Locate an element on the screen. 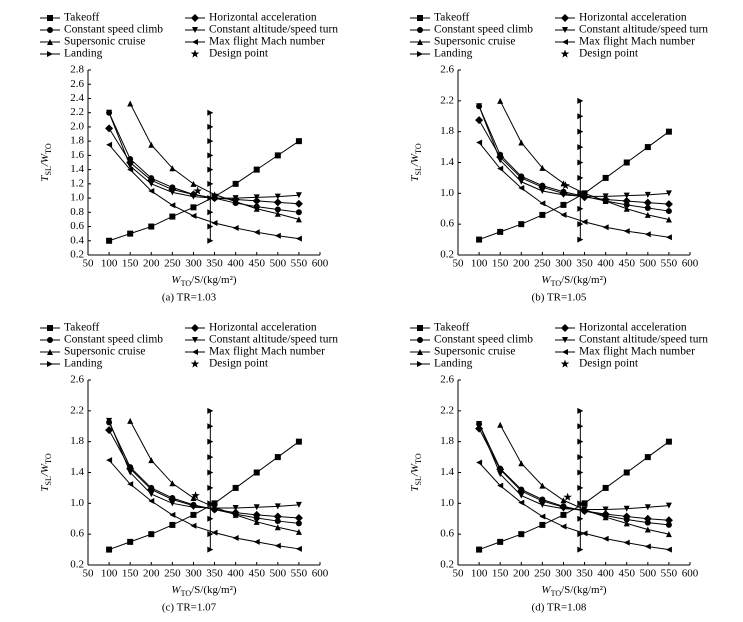 This screenshot has height=622, width=743. y-tick-label: 0.6 is located at coordinates (77, 534).